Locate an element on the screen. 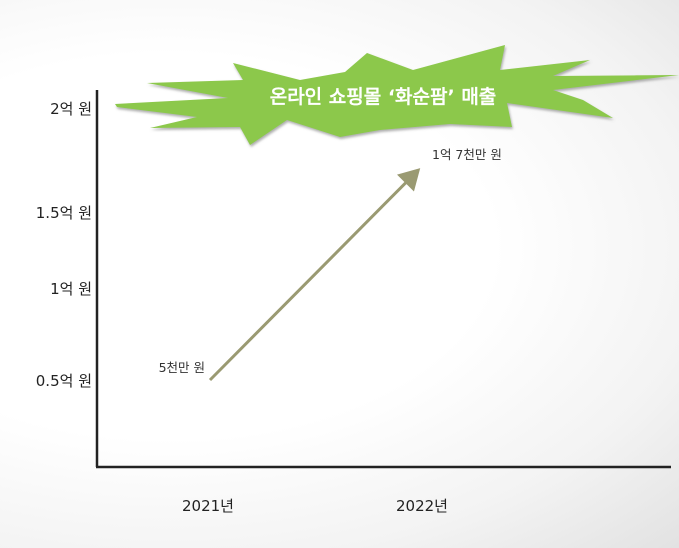 This screenshot has height=548, width=679. y-tick-label: 0.5억 원 is located at coordinates (64, 381).